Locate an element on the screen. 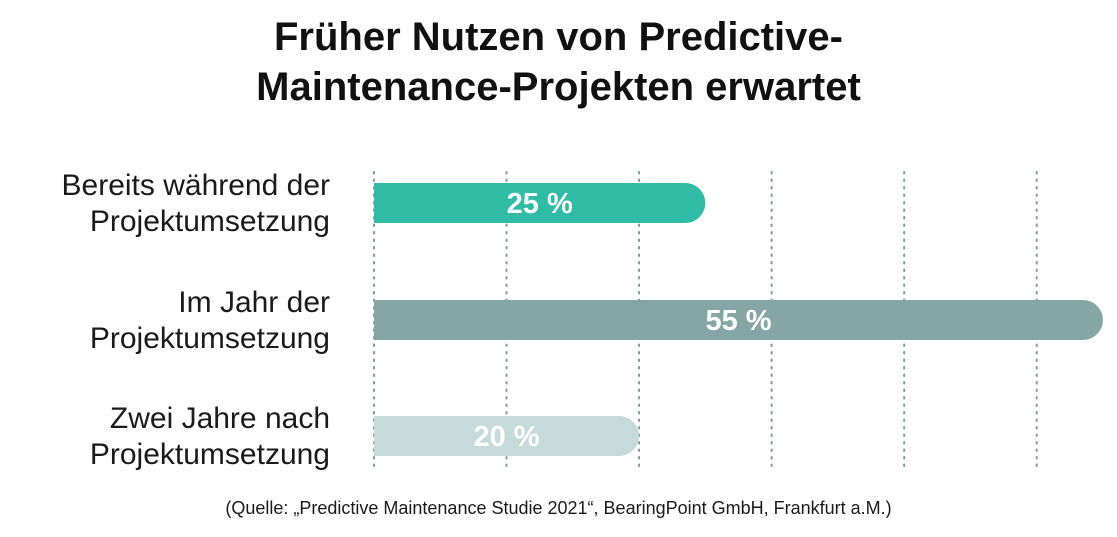 This screenshot has height=537, width=1117. chart-title-line-1: Früher Nutzen von Predictive- is located at coordinates (558, 37).